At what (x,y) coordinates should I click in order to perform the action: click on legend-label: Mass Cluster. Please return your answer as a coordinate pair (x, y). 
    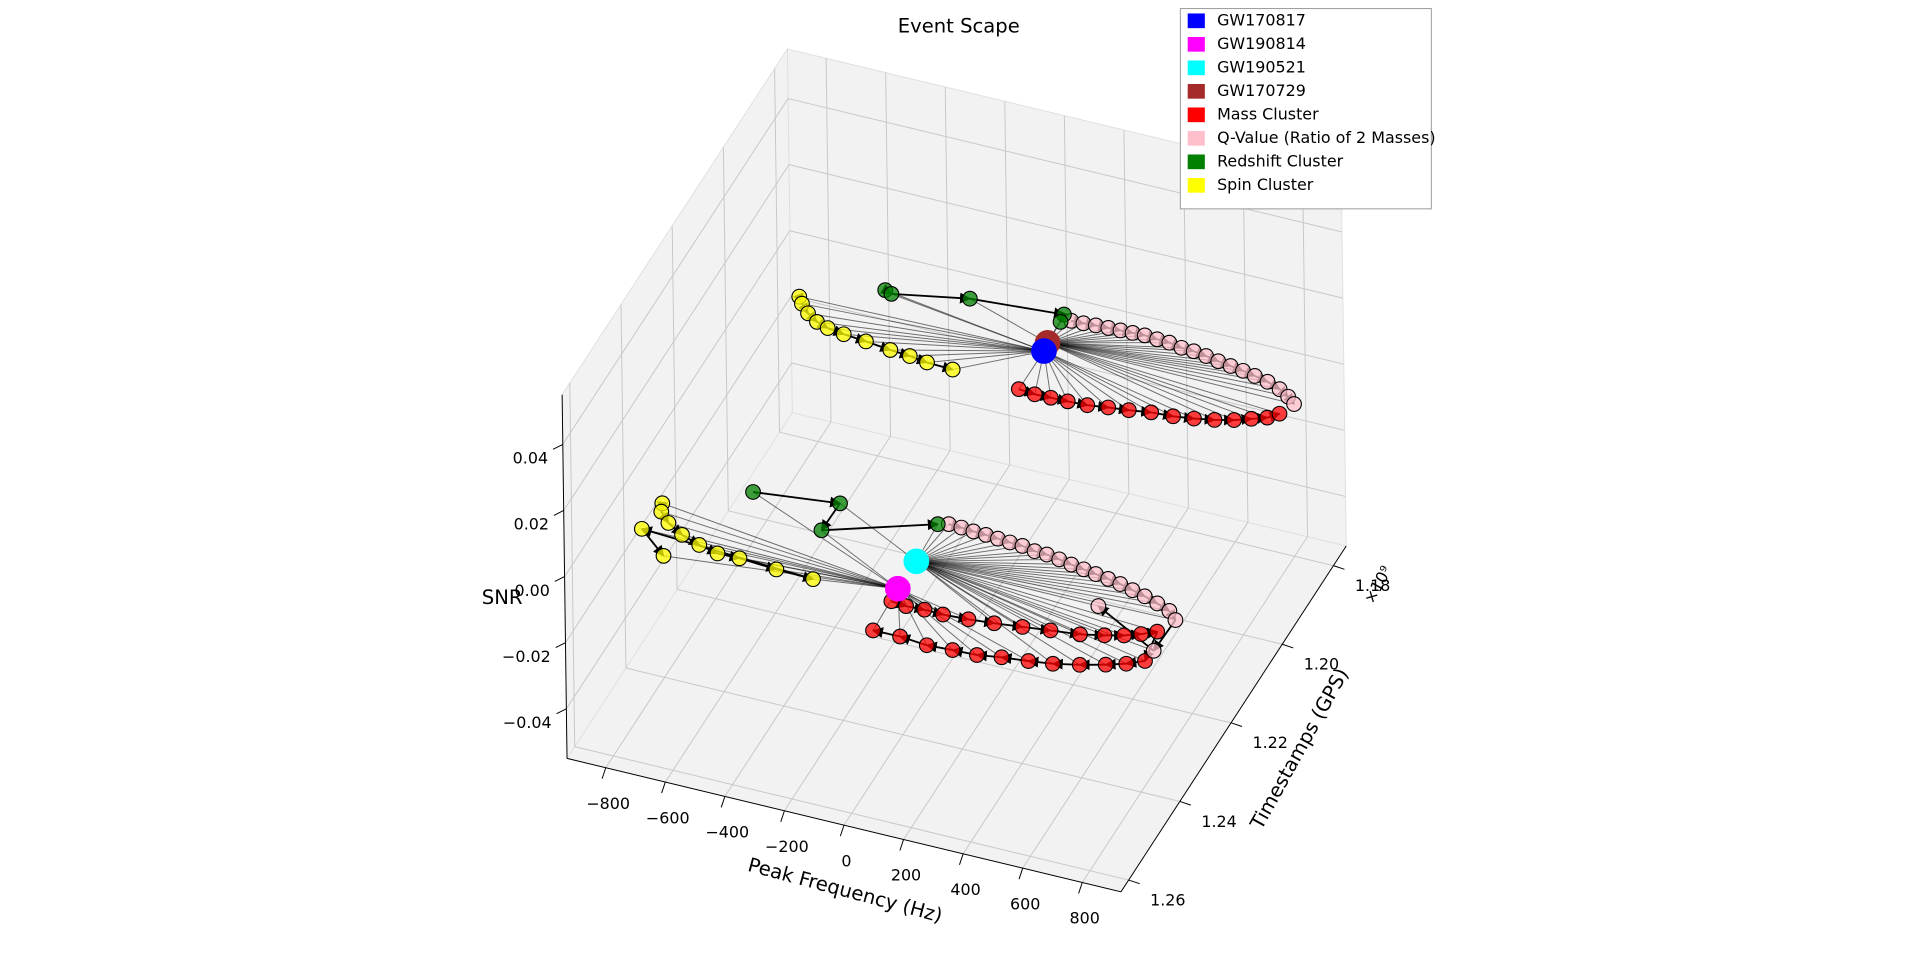
    Looking at the image, I should click on (1268, 113).